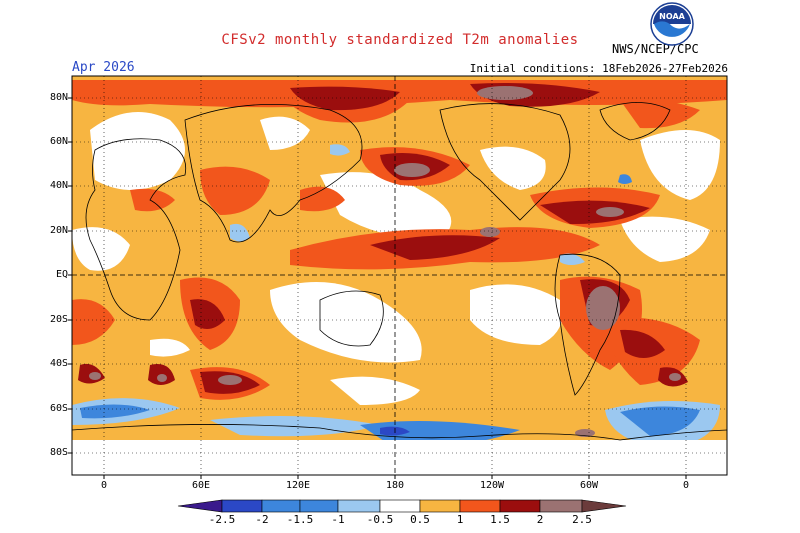 The width and height of the screenshot is (800, 533). Describe the element at coordinates (103, 67) in the screenshot. I see `forecast-month: Apr 2026` at that location.